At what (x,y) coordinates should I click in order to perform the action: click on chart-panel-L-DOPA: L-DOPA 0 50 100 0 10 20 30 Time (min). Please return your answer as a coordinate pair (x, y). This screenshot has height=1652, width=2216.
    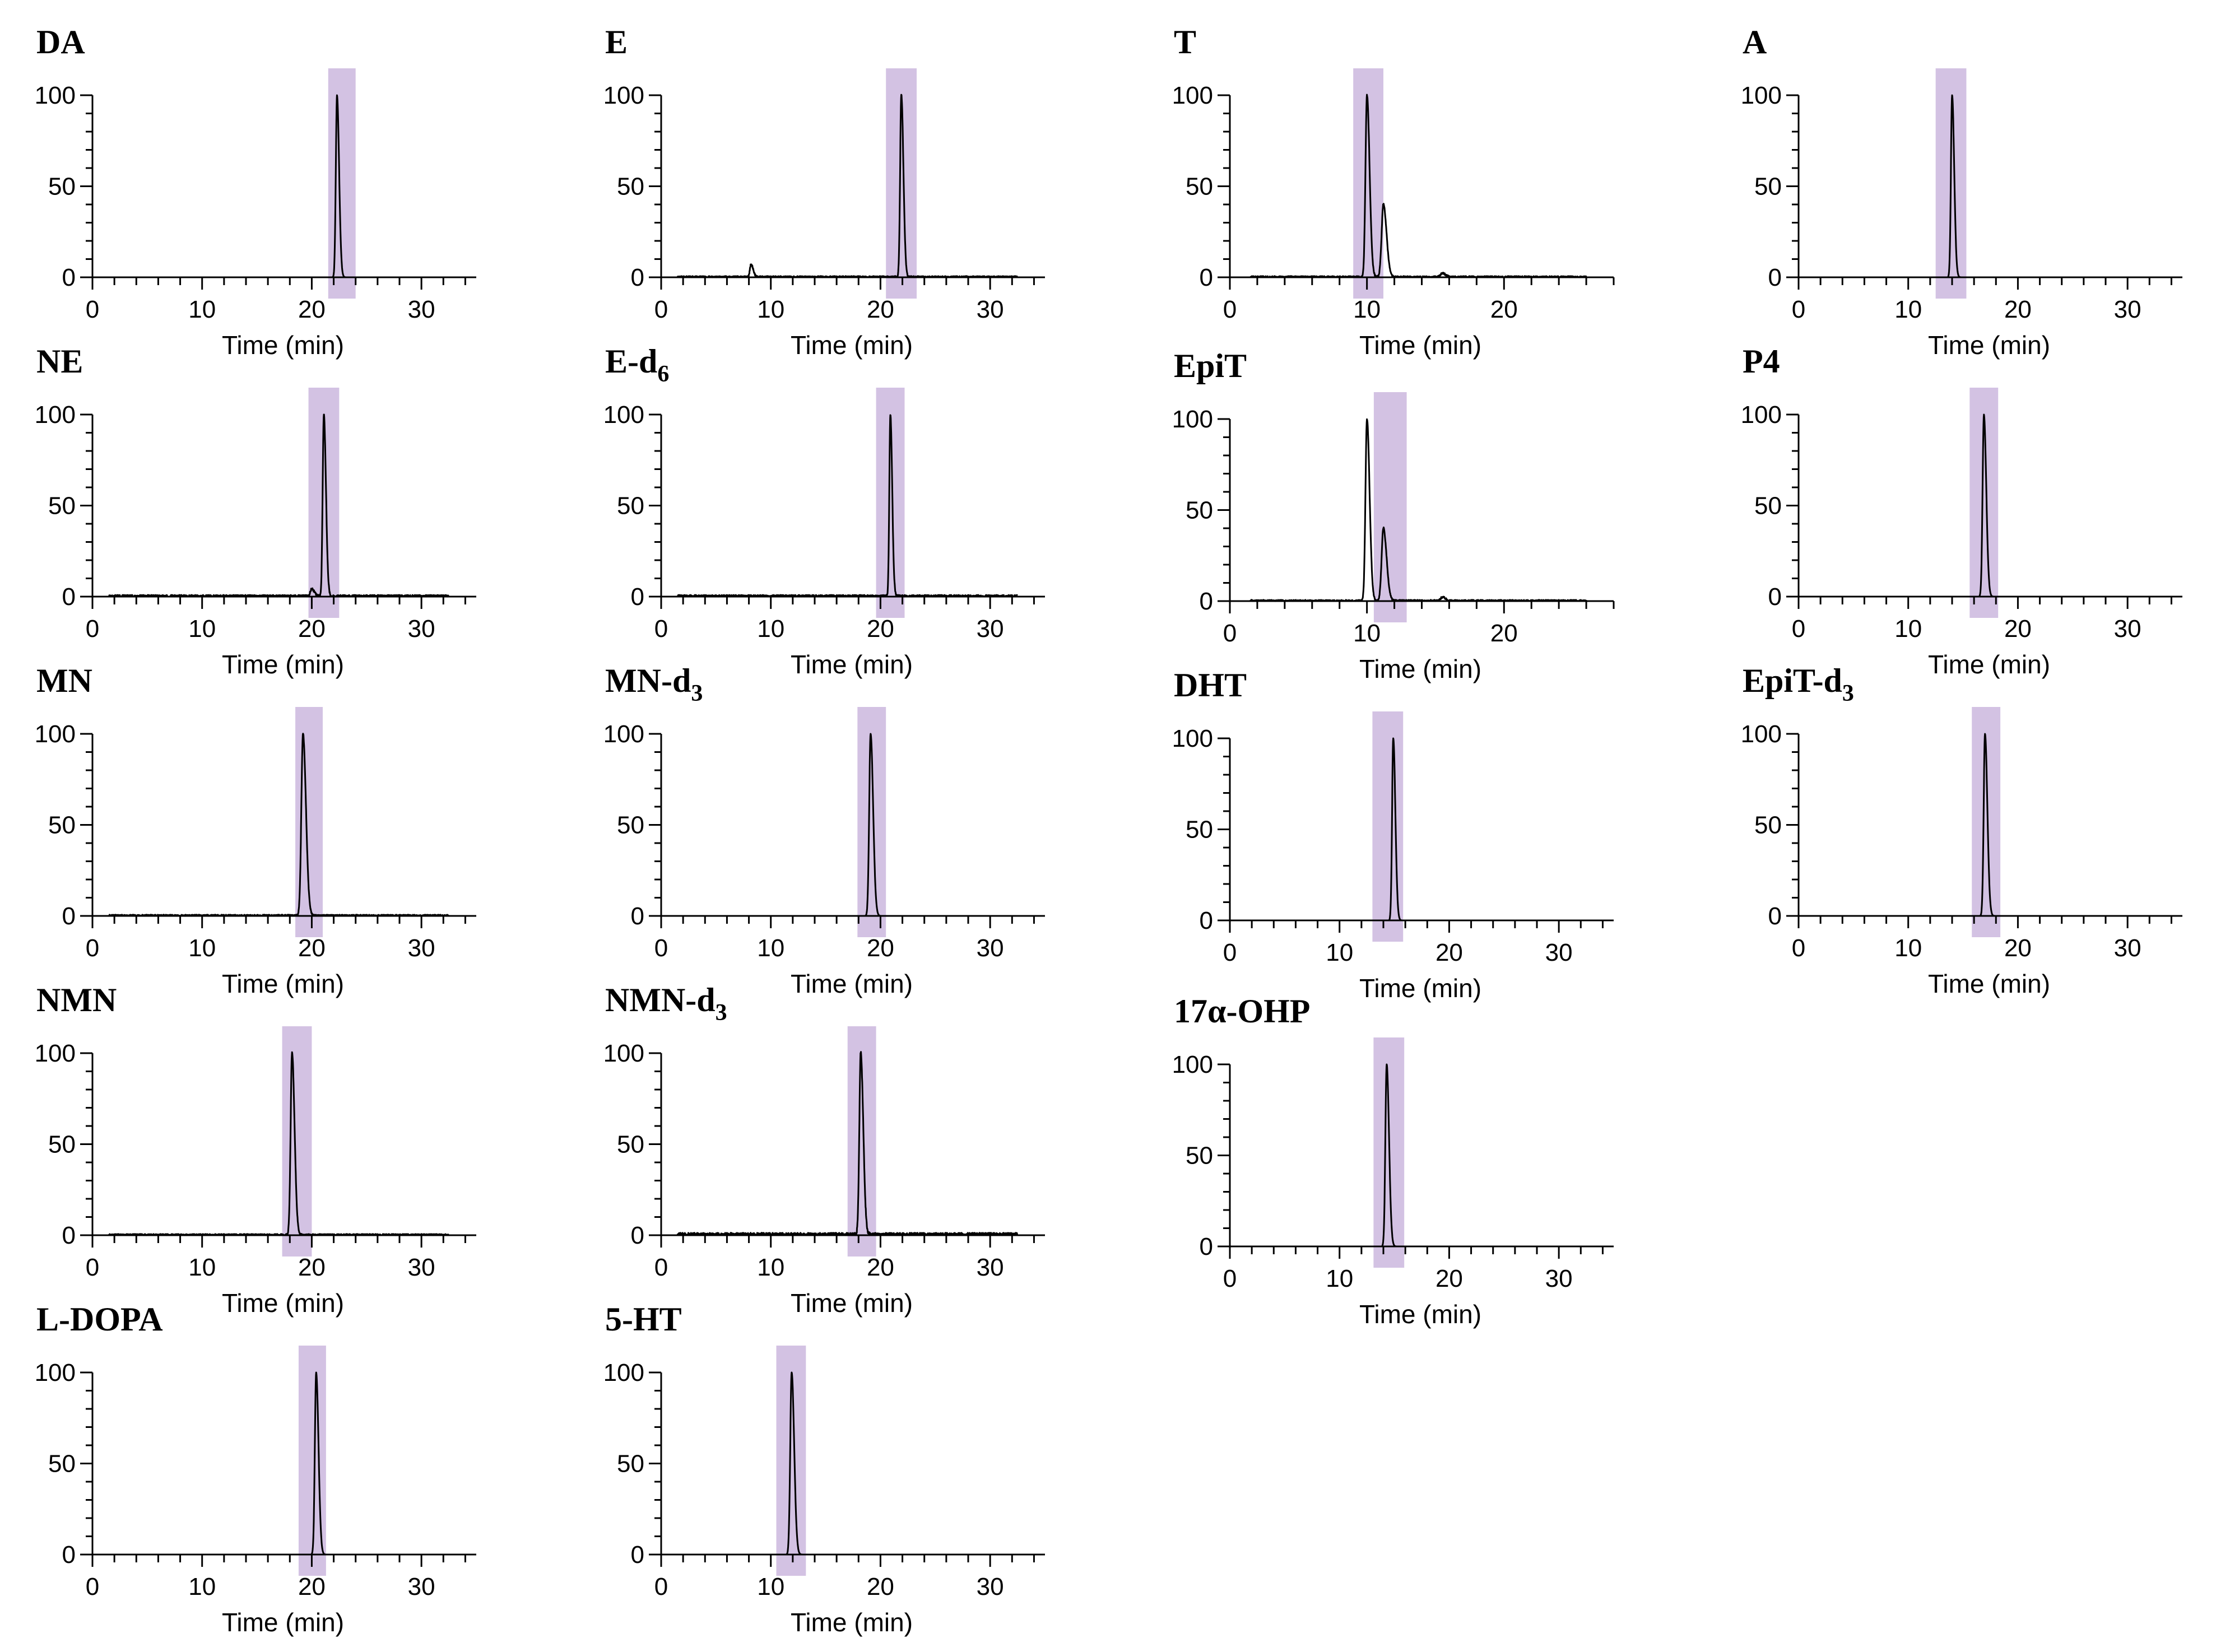
    Looking at the image, I should click on (255, 1469).